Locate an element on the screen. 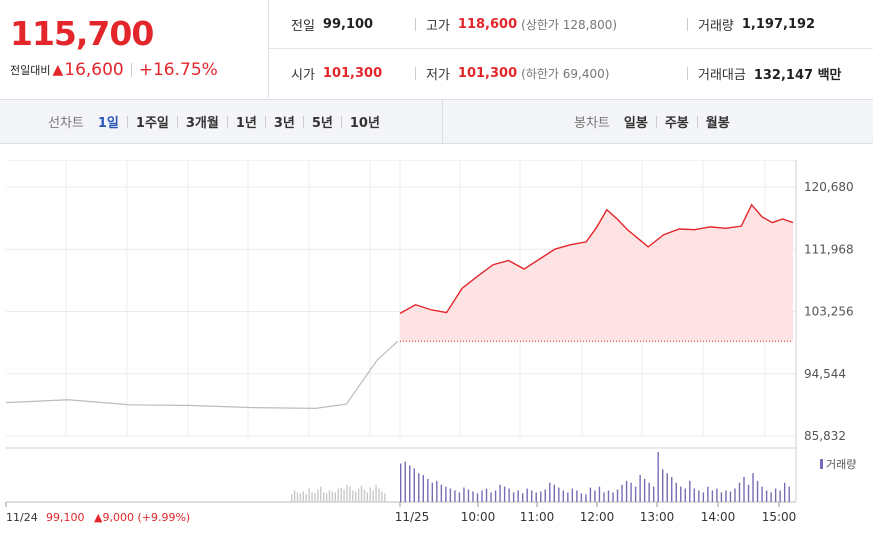 The width and height of the screenshot is (873, 543). change-amount: 16,600 is located at coordinates (94, 70).